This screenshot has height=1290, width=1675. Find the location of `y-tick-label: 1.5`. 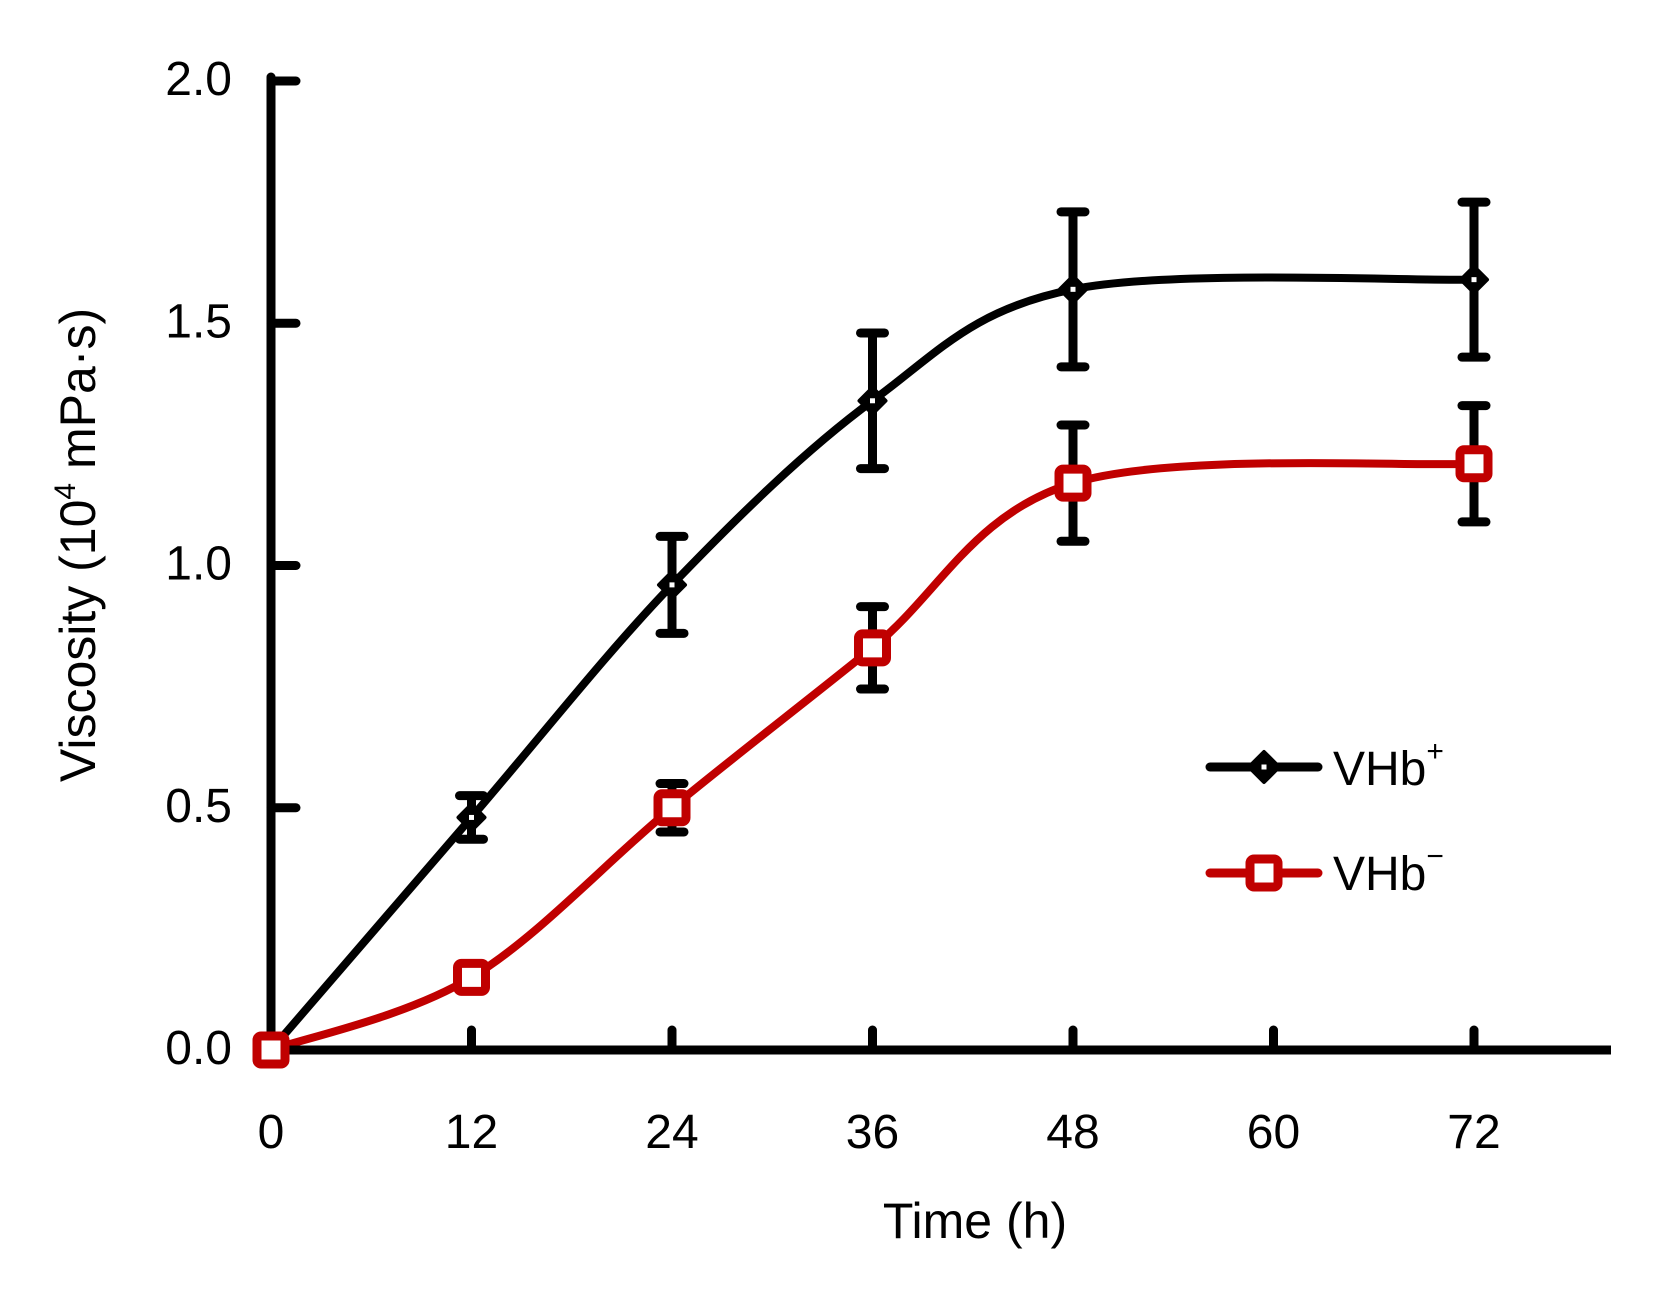

y-tick-label: 1.5 is located at coordinates (198, 321).